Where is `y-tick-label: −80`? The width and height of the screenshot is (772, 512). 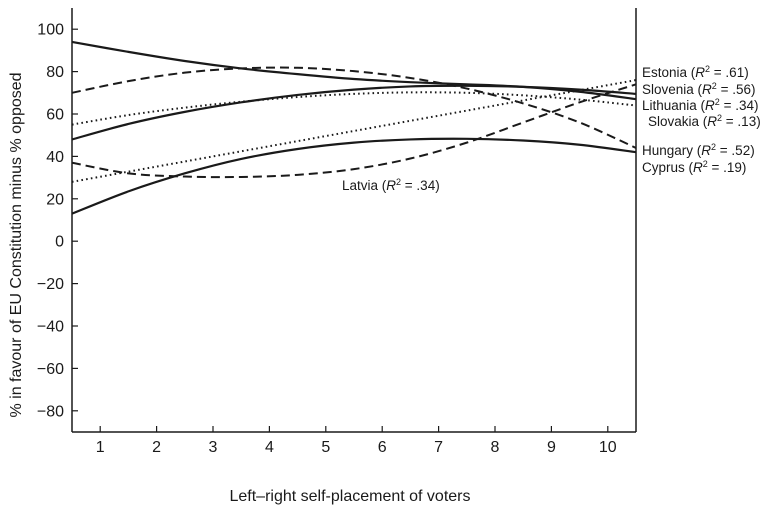 y-tick-label: −80 is located at coordinates (50, 411).